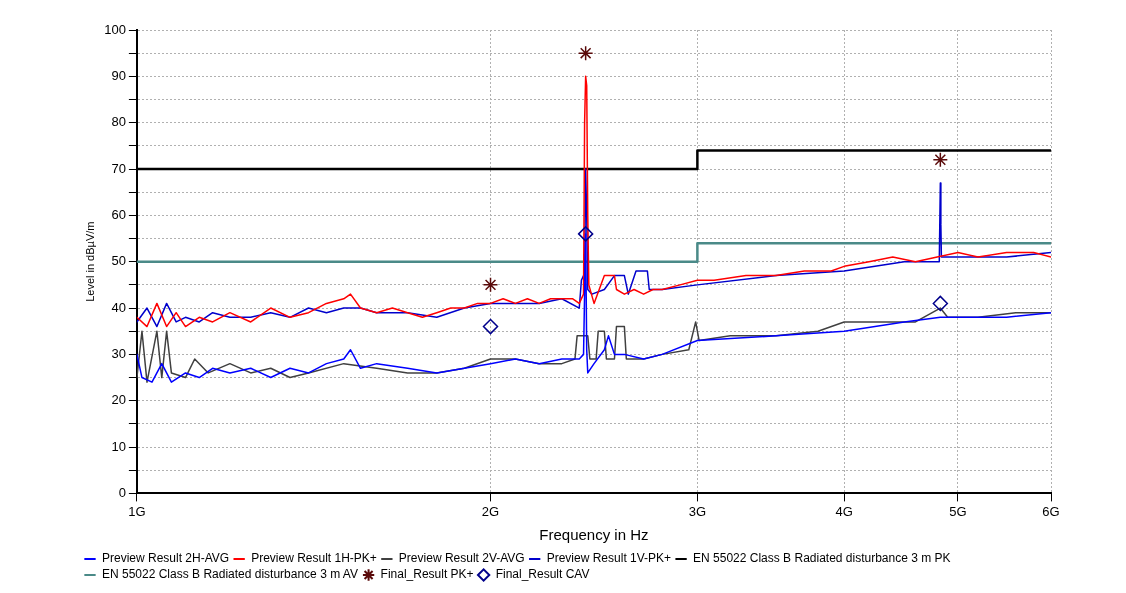  I want to click on y-tick-label: 70, so click(118, 168).